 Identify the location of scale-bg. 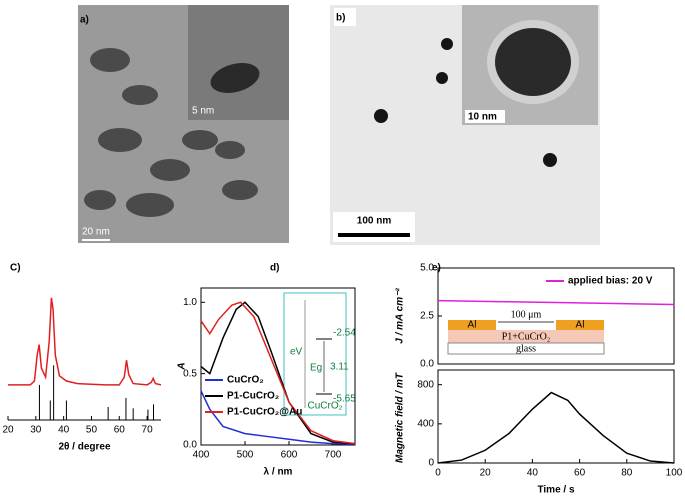
(485, 116).